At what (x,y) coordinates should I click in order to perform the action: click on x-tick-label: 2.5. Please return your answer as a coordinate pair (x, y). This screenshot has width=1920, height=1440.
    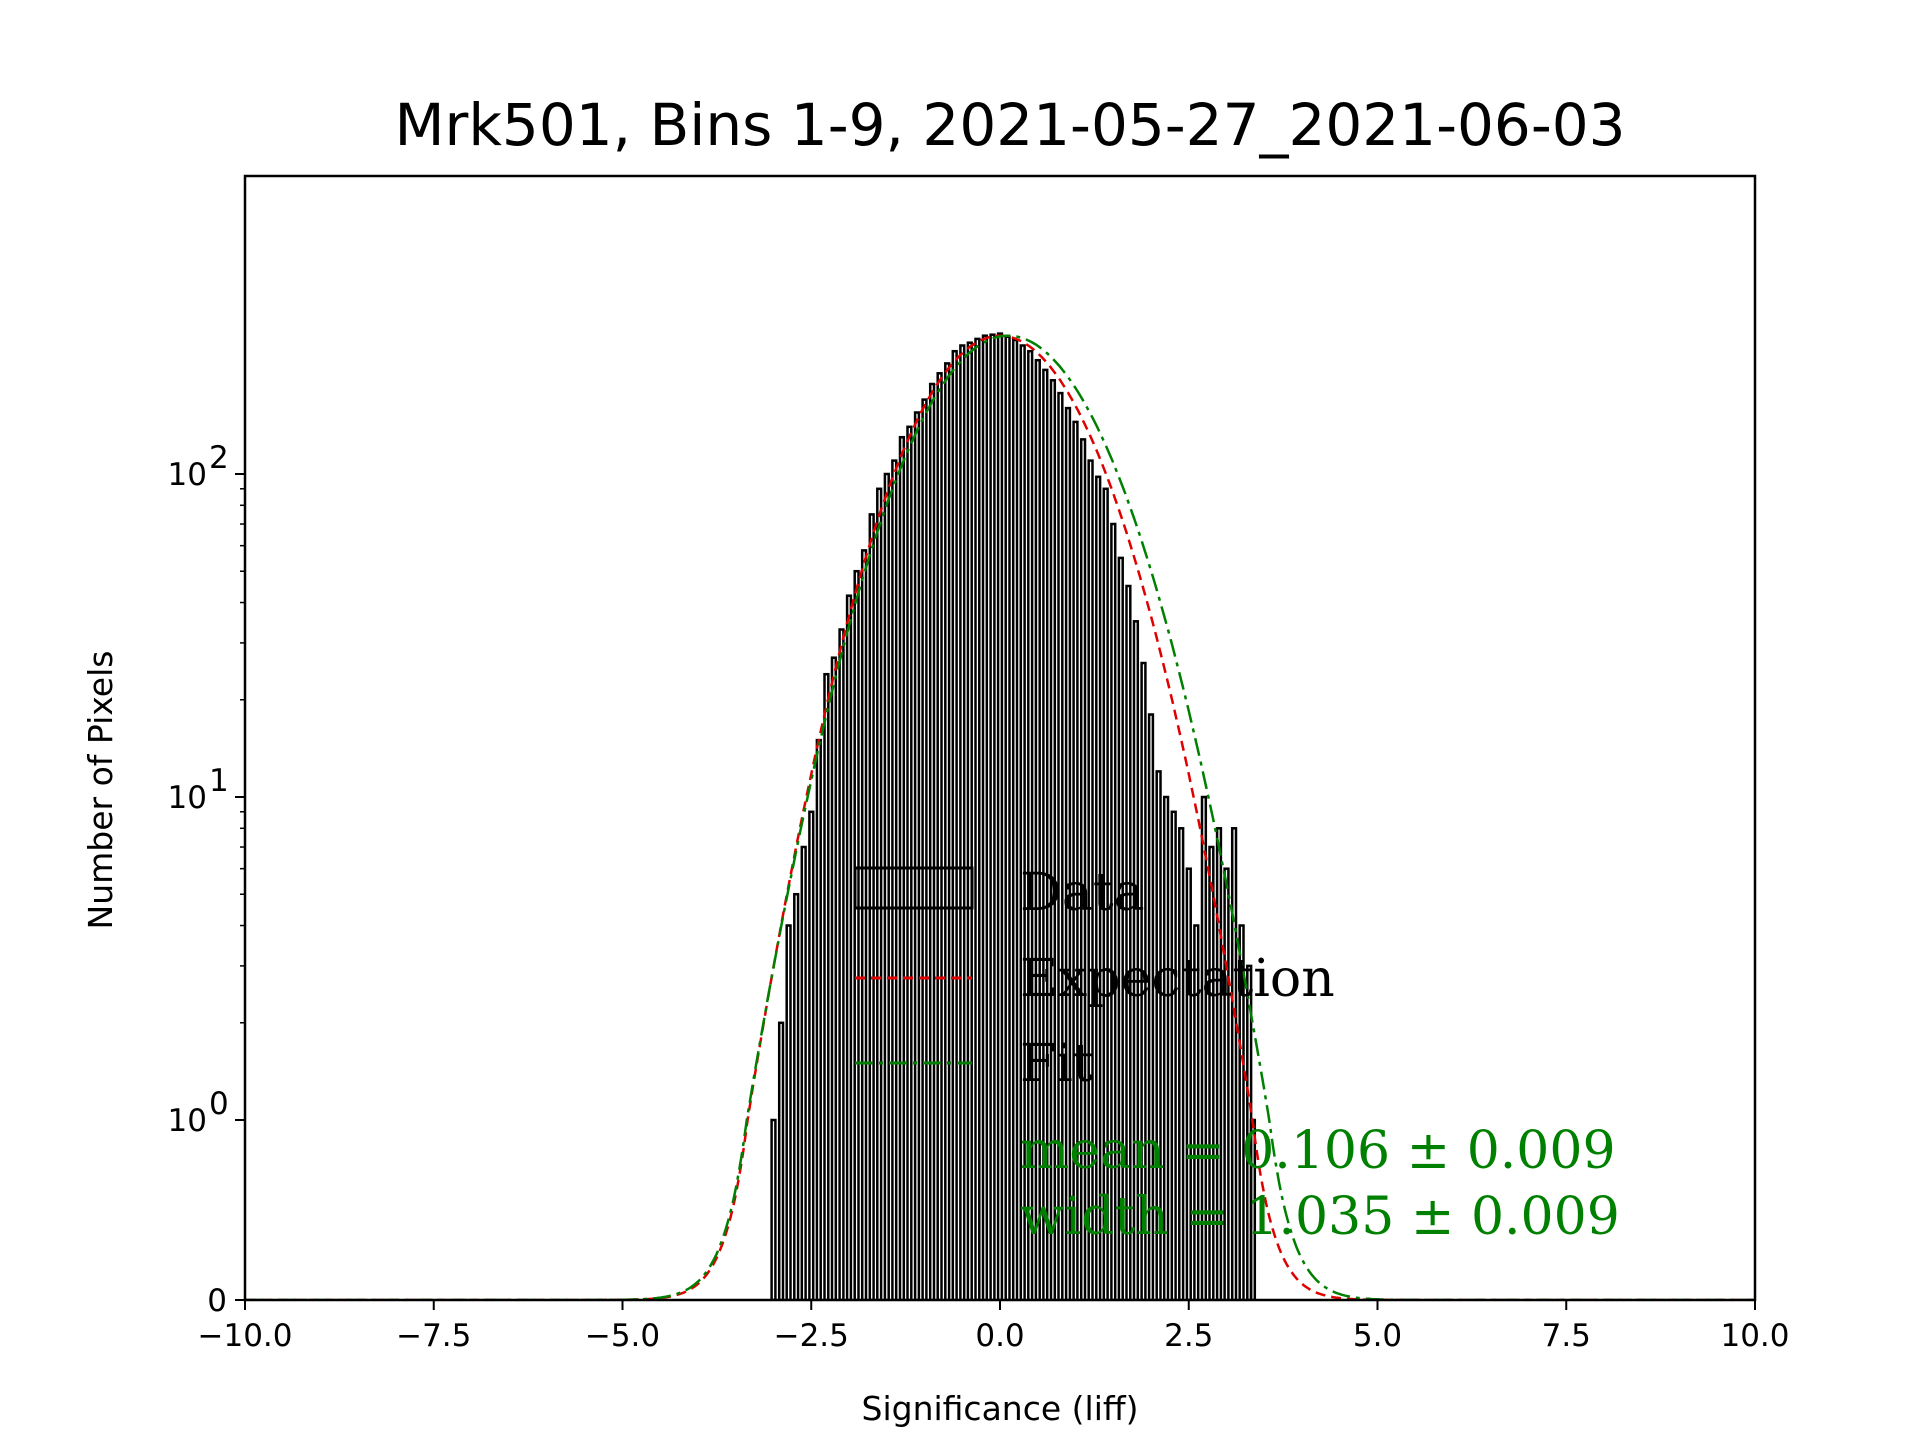
    Looking at the image, I should click on (1188, 1336).